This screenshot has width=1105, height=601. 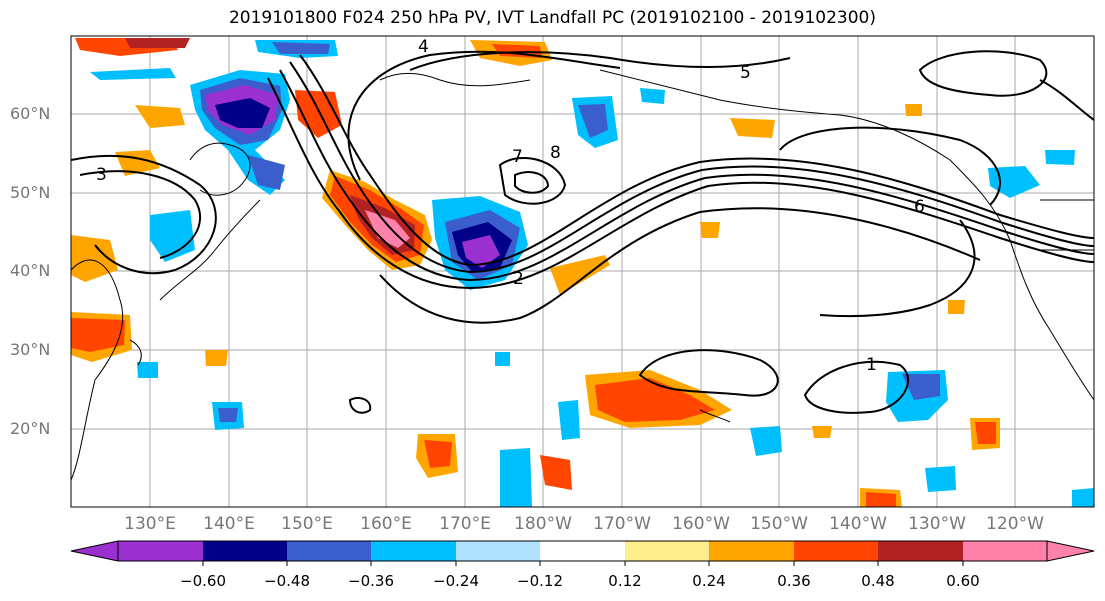 I want to click on lon-label-150e: 150°E, so click(x=307, y=524).